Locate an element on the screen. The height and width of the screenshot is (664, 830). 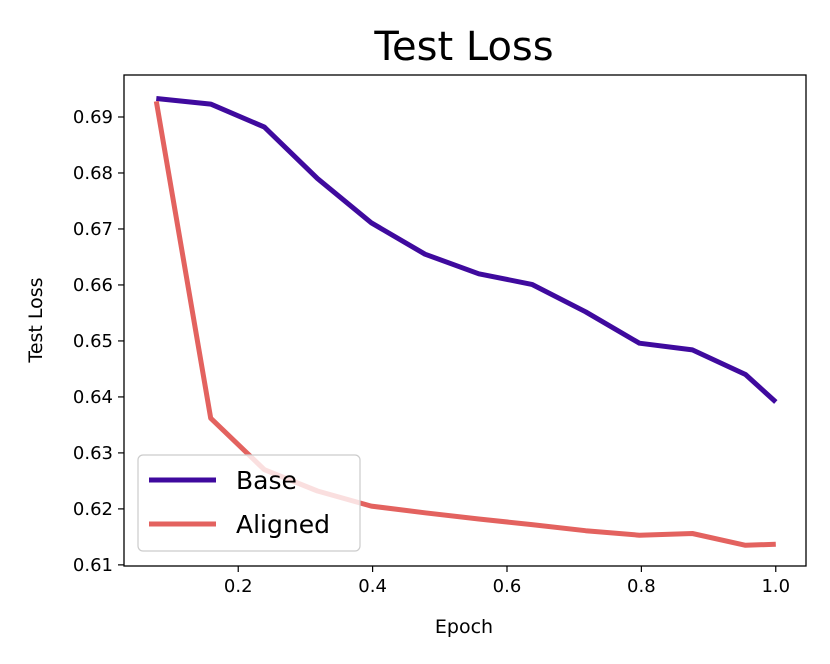
x-axis-label: Epoch is located at coordinates (464, 627).